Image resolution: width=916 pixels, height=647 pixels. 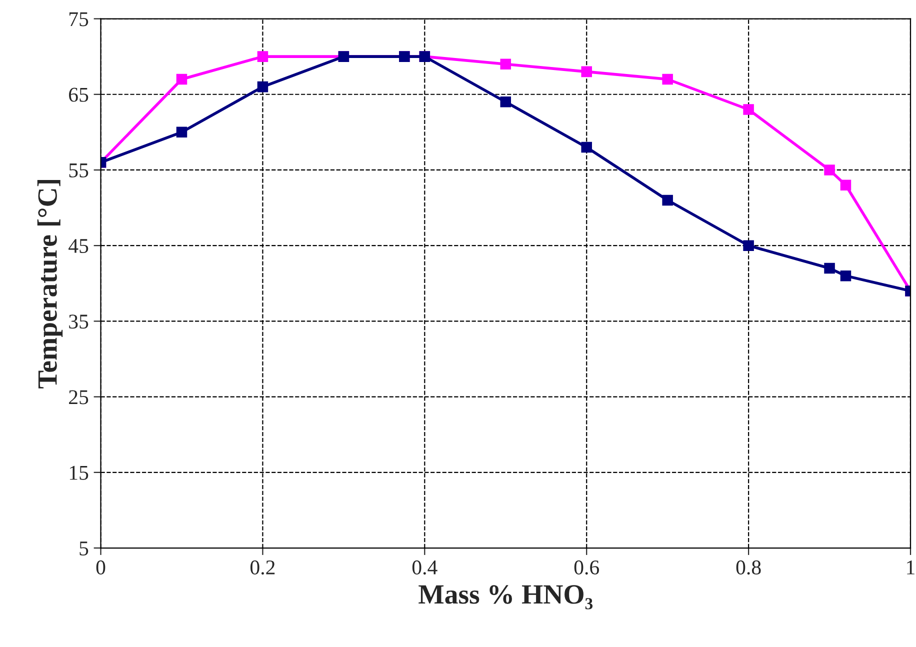 What do you see at coordinates (78, 321) in the screenshot?
I see `y-tick-label: 35` at bounding box center [78, 321].